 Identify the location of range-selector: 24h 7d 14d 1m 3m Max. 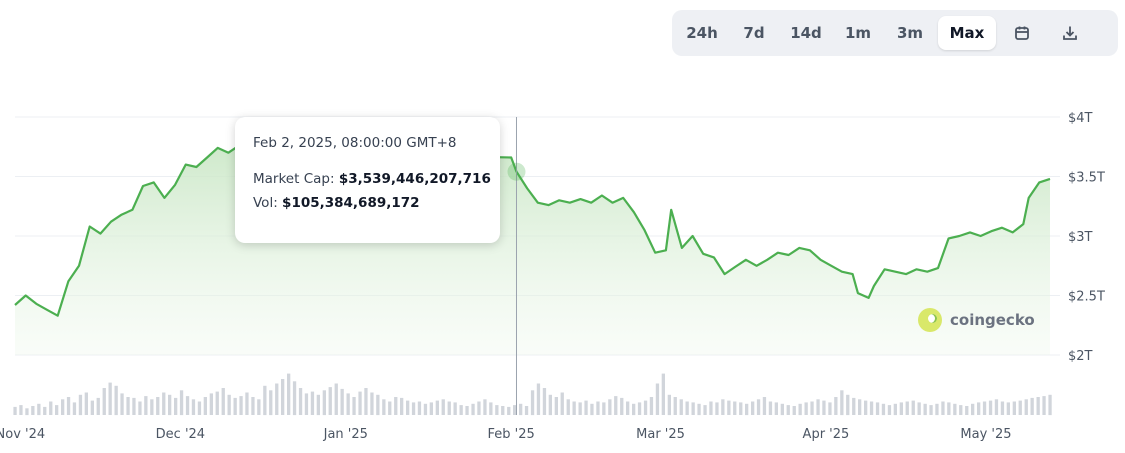
(895, 33).